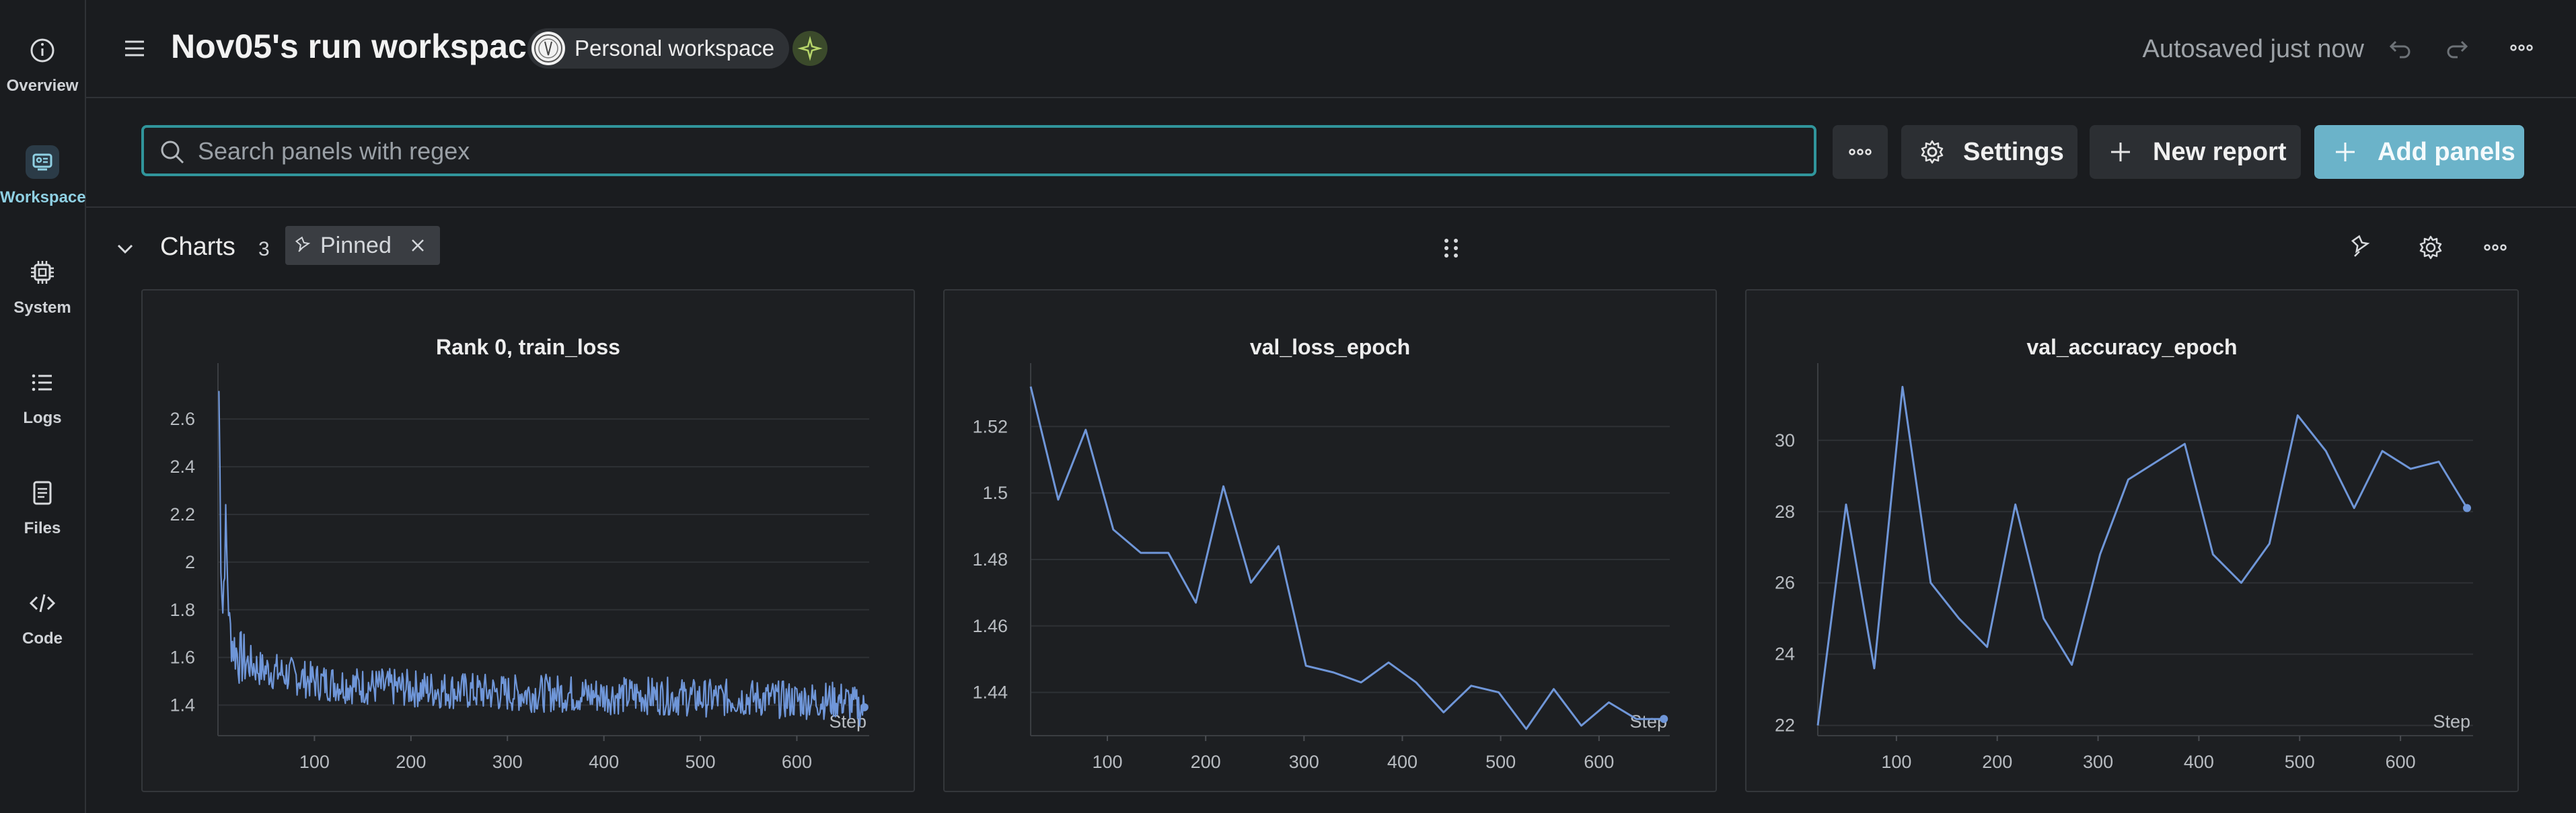  What do you see at coordinates (182, 610) in the screenshot?
I see `y-tick-label: 1.8` at bounding box center [182, 610].